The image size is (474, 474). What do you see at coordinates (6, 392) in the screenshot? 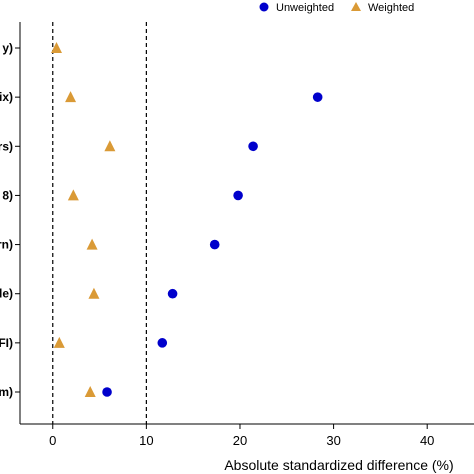
I see `category-label-7: m)` at bounding box center [6, 392].